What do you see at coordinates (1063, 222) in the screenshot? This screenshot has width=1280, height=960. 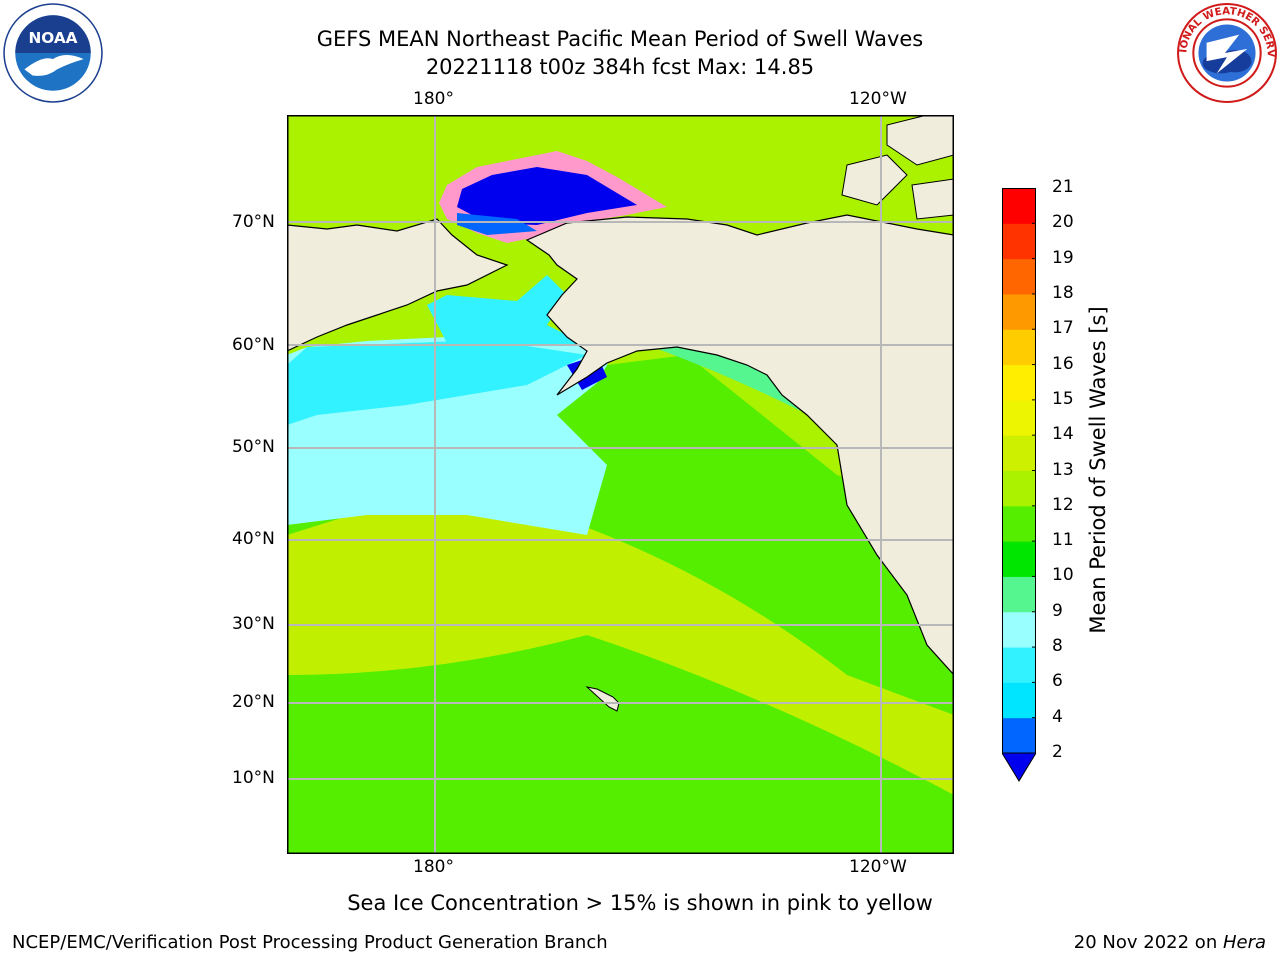 I see `colorbar-tick-label: 20` at bounding box center [1063, 222].